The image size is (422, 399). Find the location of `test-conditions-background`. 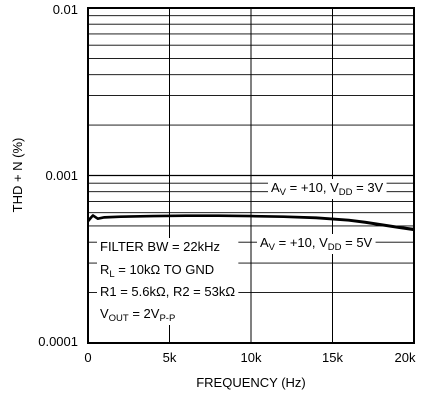

test-conditions-background is located at coordinates (168, 281).